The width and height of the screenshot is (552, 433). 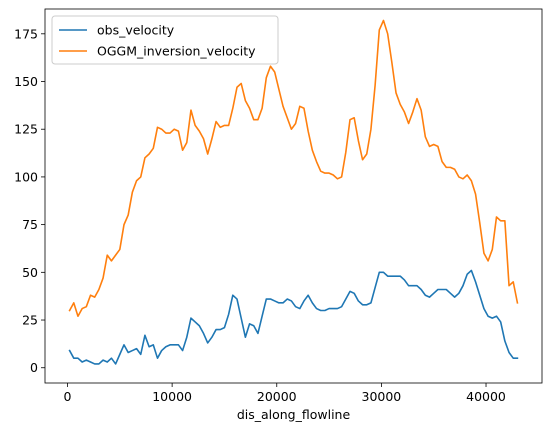 What do you see at coordinates (176, 51) in the screenshot?
I see `legend-label-oggm-inversion-velocity: OGGM_inversion_velocity` at bounding box center [176, 51].